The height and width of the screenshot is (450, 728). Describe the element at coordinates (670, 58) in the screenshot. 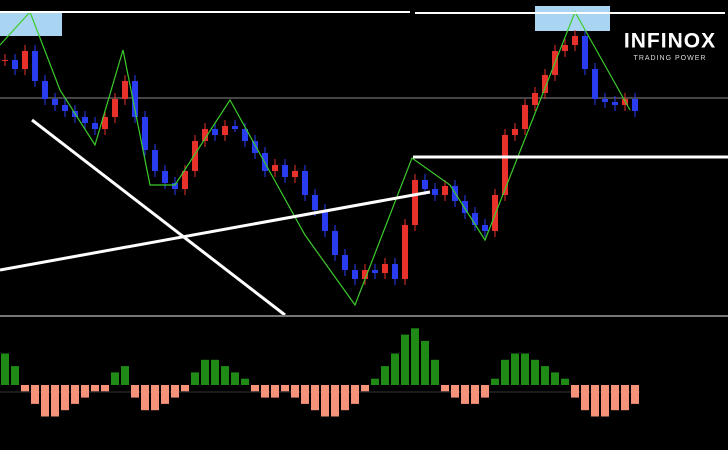

I see `tagline: TRADING POWER` at that location.